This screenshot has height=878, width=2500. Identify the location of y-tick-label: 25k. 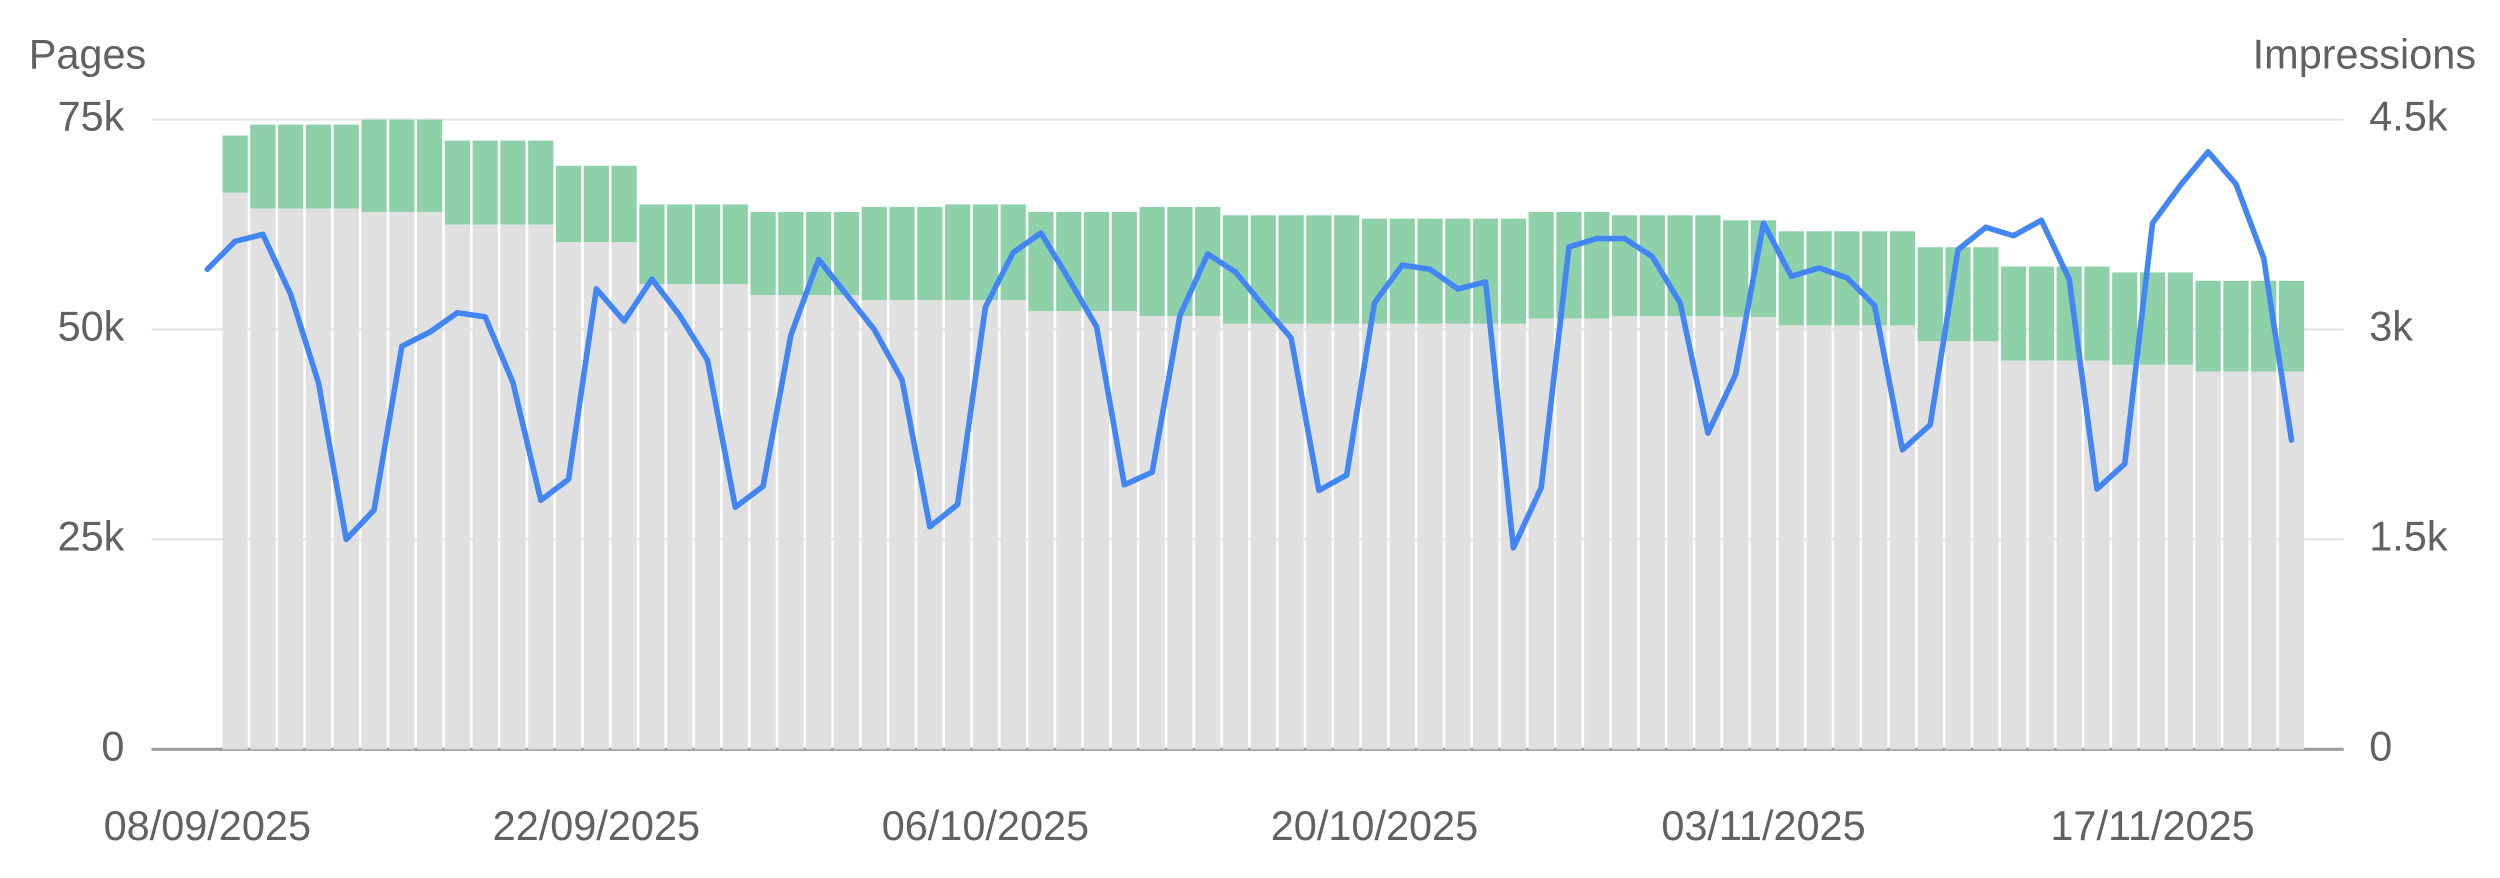
(91, 535).